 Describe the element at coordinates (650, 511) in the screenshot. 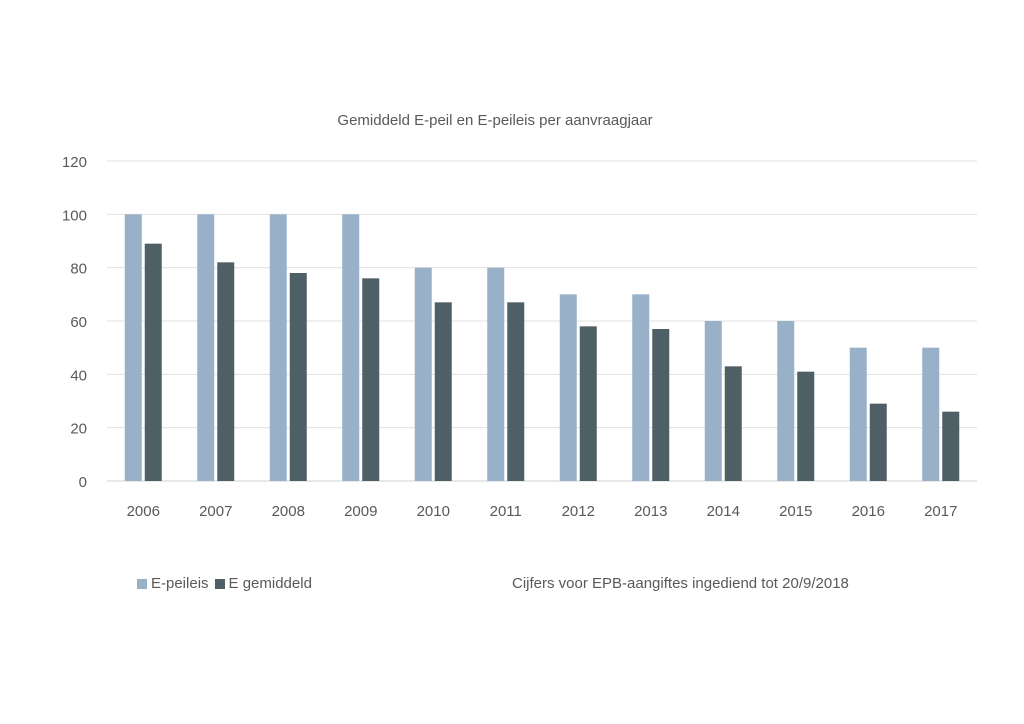

I see `x-tick-label: 2013` at that location.